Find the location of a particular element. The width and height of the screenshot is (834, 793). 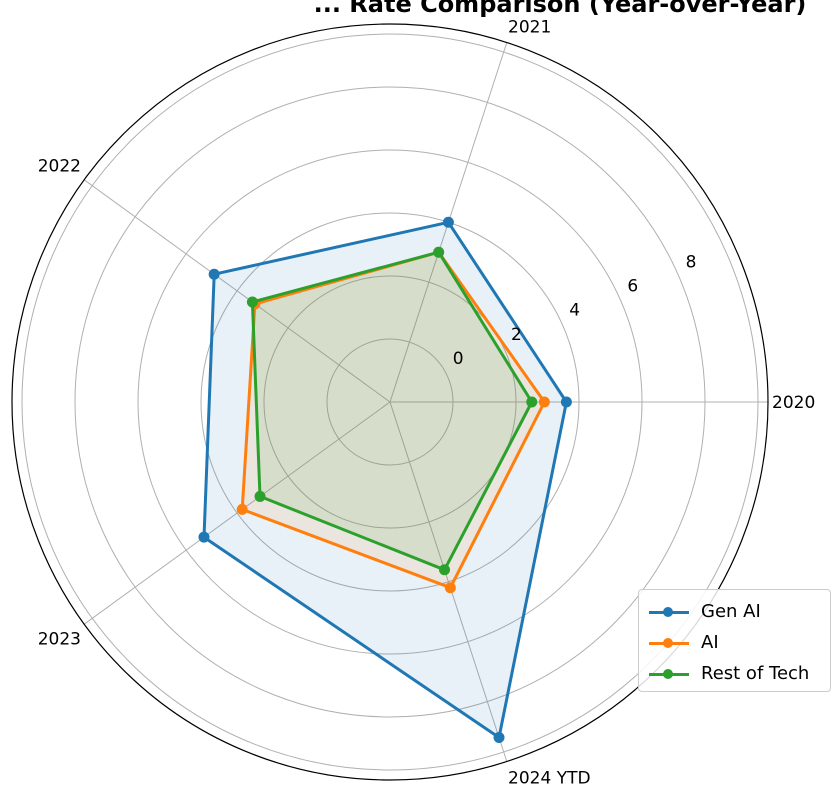

category-label-4: 2024 YTD is located at coordinates (549, 778).